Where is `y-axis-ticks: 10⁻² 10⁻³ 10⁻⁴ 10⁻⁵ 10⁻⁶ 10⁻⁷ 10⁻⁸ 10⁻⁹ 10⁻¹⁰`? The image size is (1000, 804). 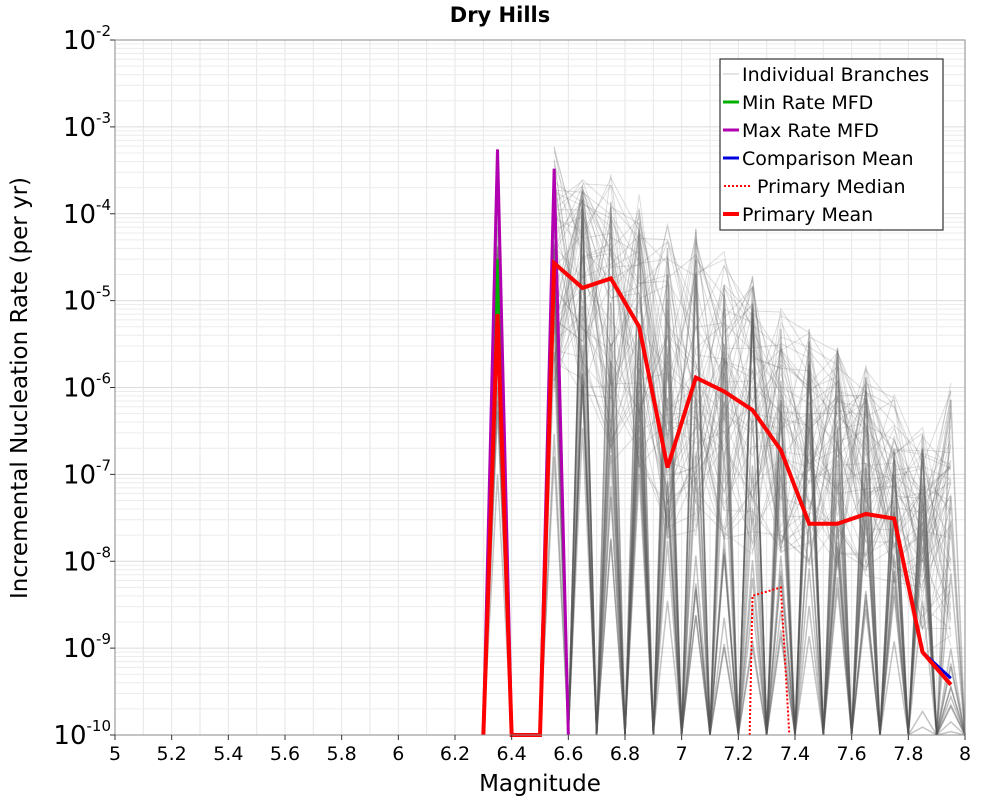
y-axis-ticks: 10⁻² 10⁻³ 10⁻⁴ 10⁻⁵ 10⁻⁶ 10⁻⁷ 10⁻⁸ 10⁻⁹ 10⁻¹⁰ is located at coordinates (84, 386).